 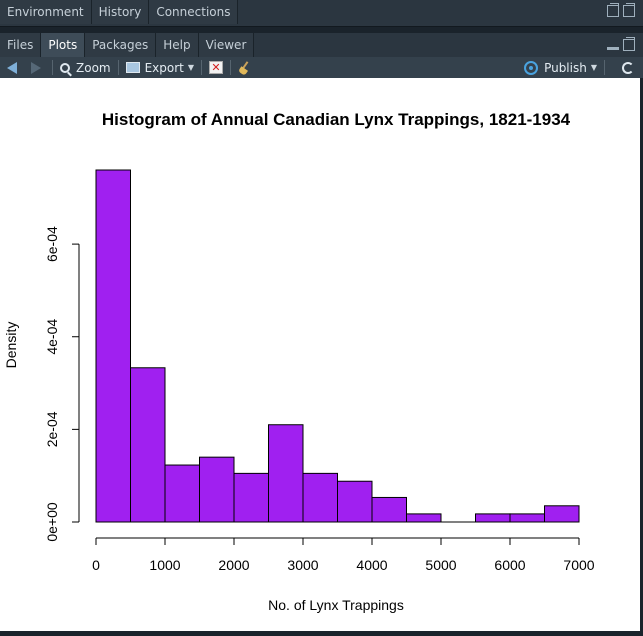 I want to click on export-button: Export ▼, so click(x=160, y=67).